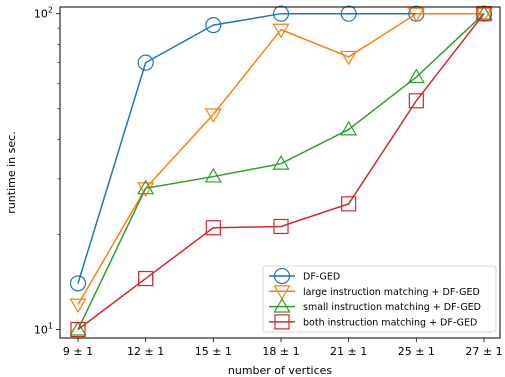  I want to click on legend-entry: both instruction matching + DF-GED, so click(373, 322).